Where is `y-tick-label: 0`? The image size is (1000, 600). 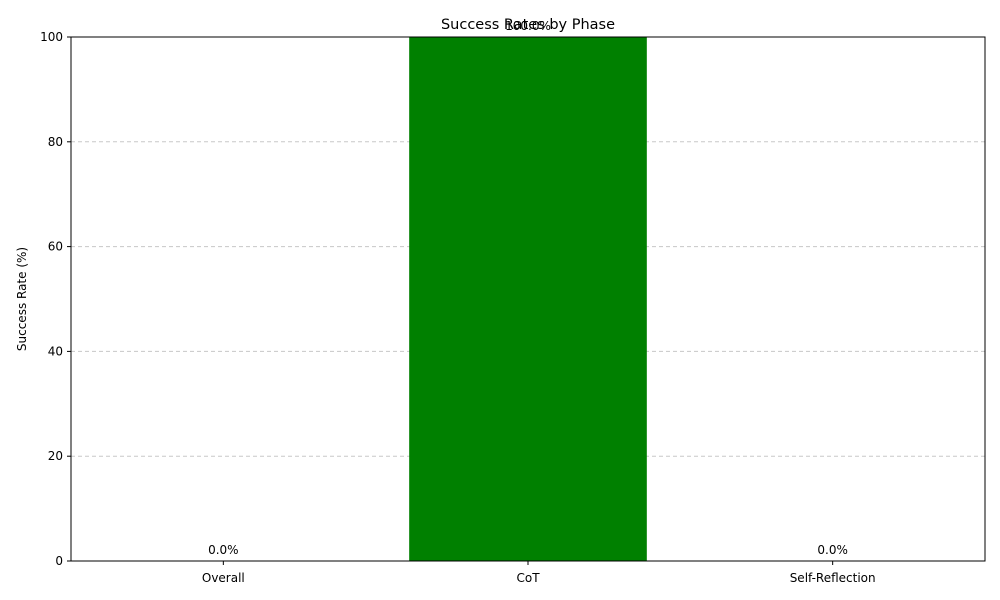
y-tick-label: 0 is located at coordinates (59, 561).